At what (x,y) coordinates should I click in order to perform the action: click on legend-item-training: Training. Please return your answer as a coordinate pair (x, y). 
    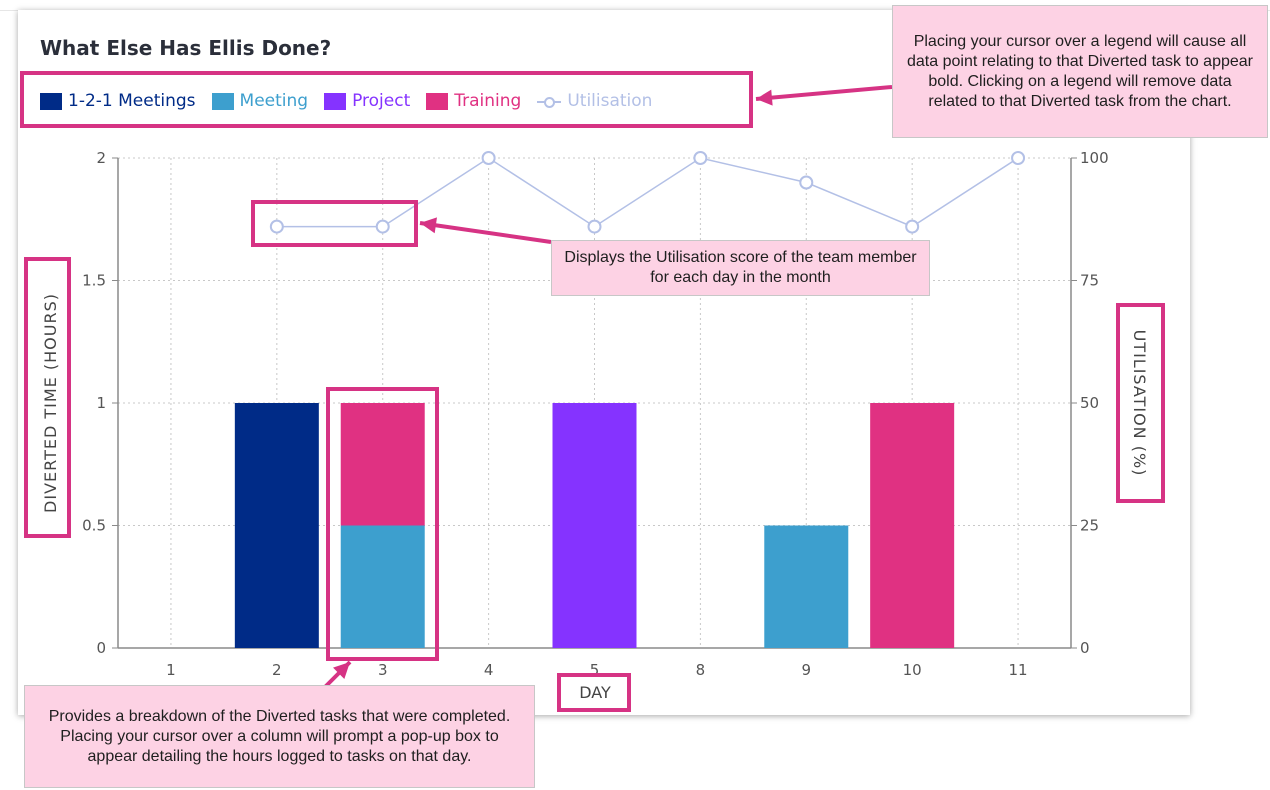
    Looking at the image, I should click on (473, 101).